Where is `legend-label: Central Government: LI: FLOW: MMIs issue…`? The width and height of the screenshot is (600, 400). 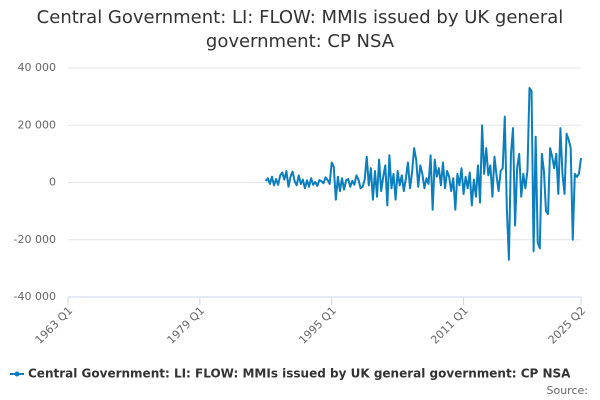 legend-label: Central Government: LI: FLOW: MMIs issue… is located at coordinates (299, 374).